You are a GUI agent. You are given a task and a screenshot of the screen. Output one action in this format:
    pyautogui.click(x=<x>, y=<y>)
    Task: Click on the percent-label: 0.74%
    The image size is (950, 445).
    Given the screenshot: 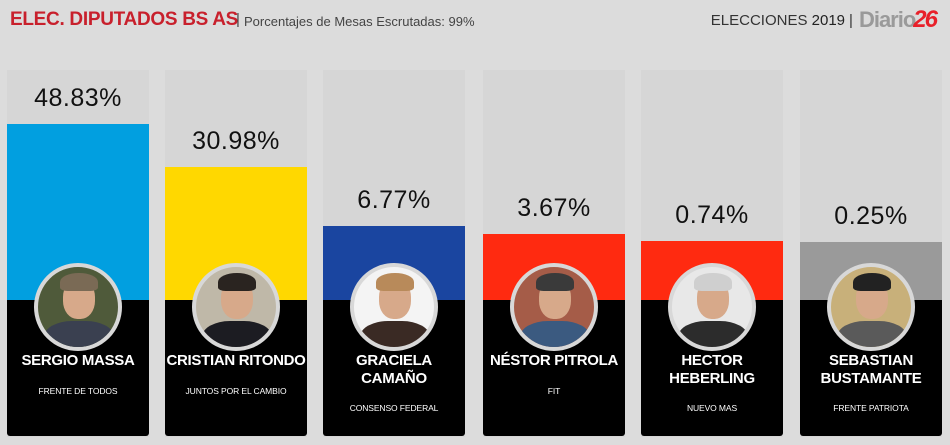 What is the action you would take?
    pyautogui.click(x=712, y=215)
    